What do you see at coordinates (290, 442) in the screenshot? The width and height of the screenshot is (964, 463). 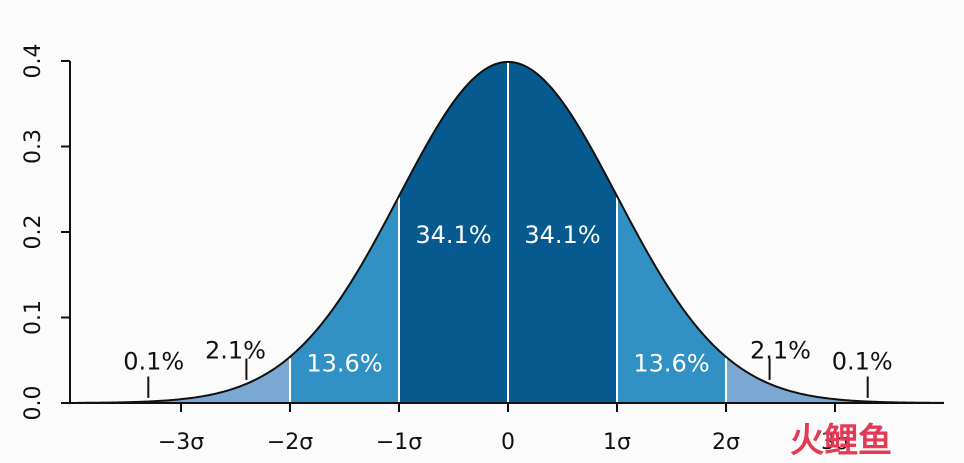 I see `x-tick-label: −2σ` at bounding box center [290, 442].